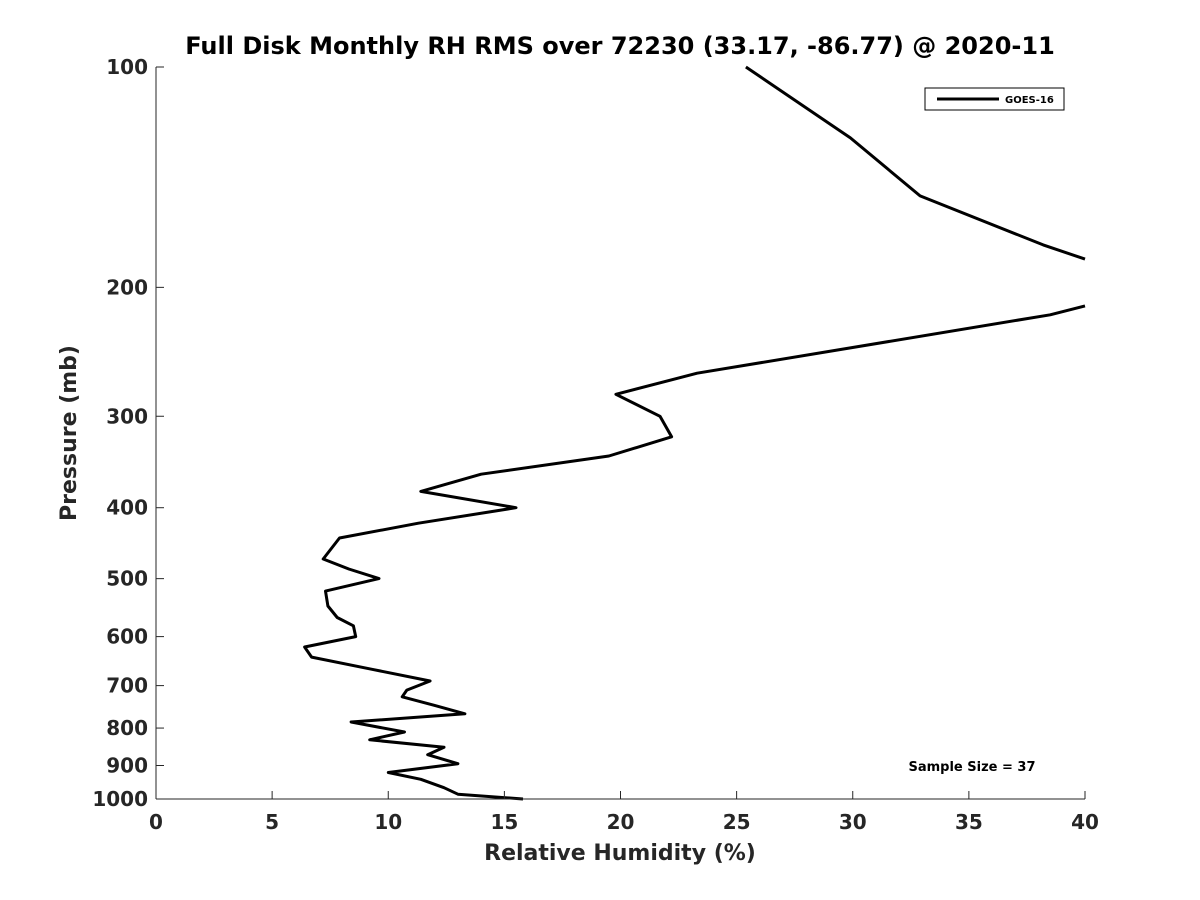 The height and width of the screenshot is (900, 1200). Describe the element at coordinates (127, 728) in the screenshot. I see `y-tick-label: 800` at that location.